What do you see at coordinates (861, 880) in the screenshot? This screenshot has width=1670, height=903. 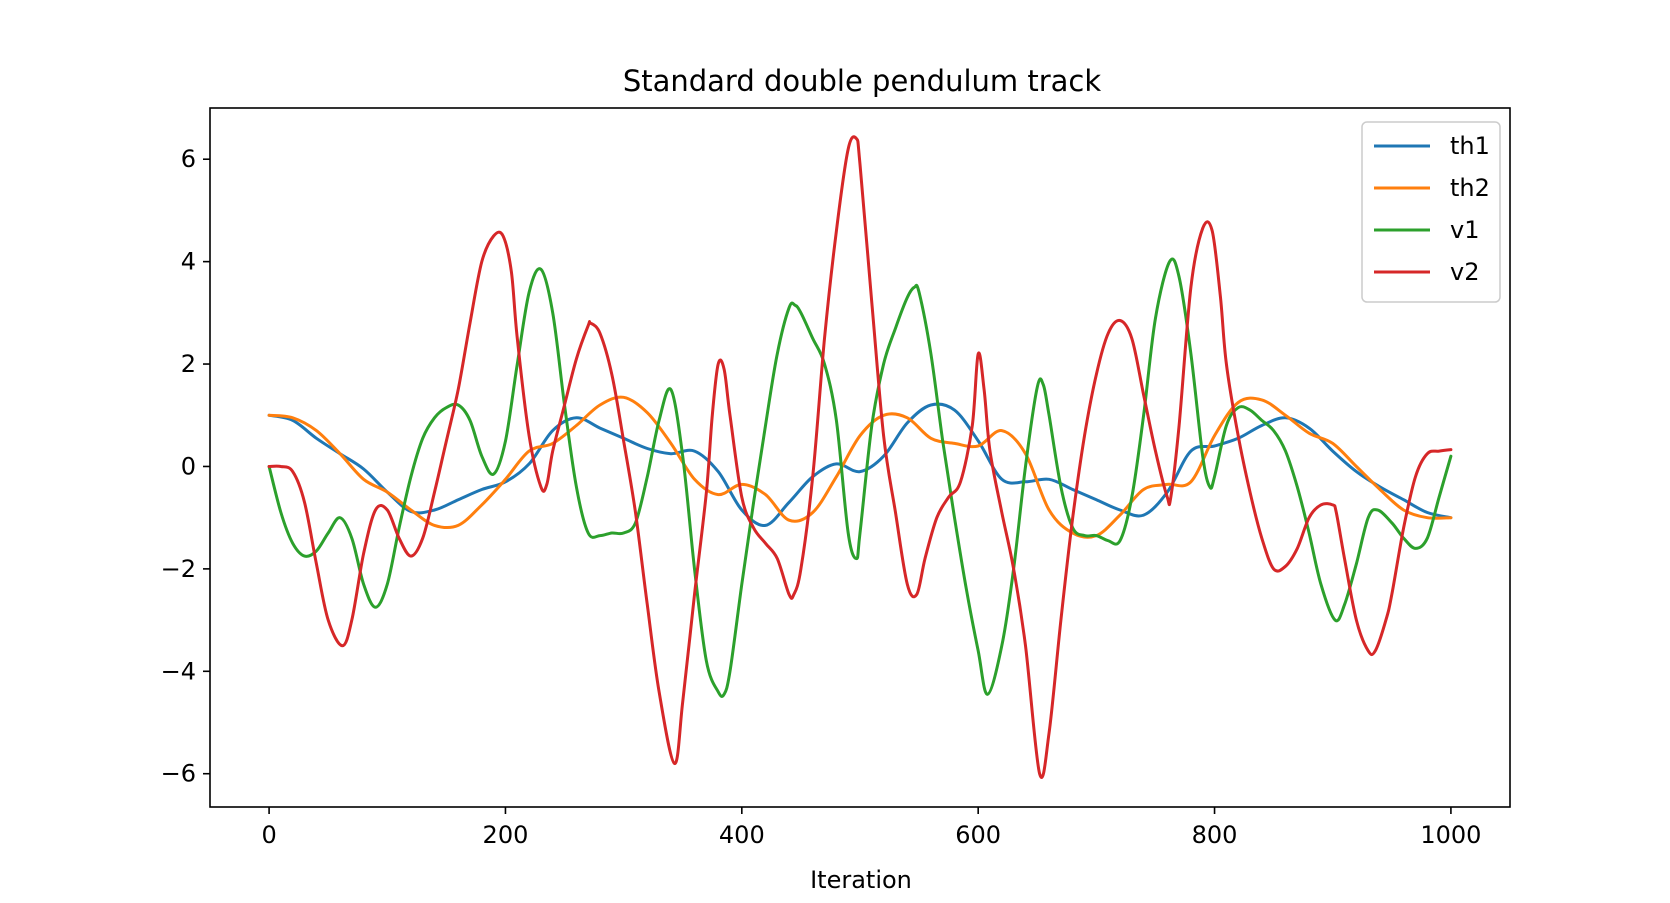 I see `x-axis-title: Iteration` at bounding box center [861, 880].